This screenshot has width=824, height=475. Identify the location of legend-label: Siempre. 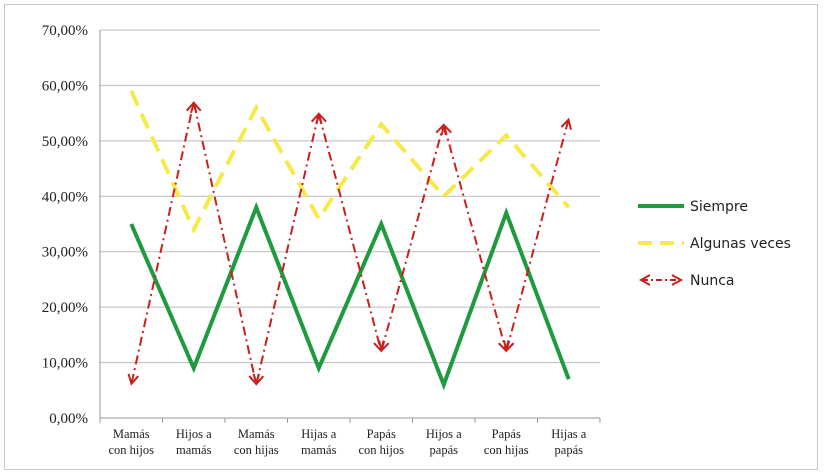
(719, 207).